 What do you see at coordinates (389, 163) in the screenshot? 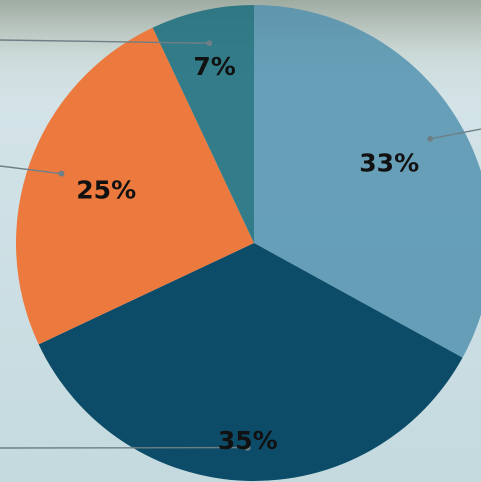
I see `slice-label-1: 33%` at bounding box center [389, 163].